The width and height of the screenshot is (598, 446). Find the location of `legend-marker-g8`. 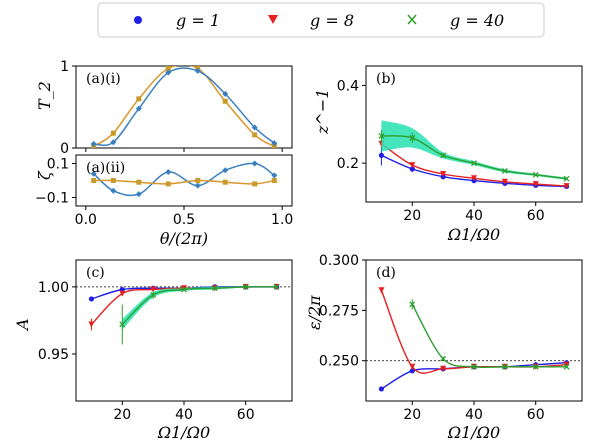

legend-marker-g8 is located at coordinates (273, 19).